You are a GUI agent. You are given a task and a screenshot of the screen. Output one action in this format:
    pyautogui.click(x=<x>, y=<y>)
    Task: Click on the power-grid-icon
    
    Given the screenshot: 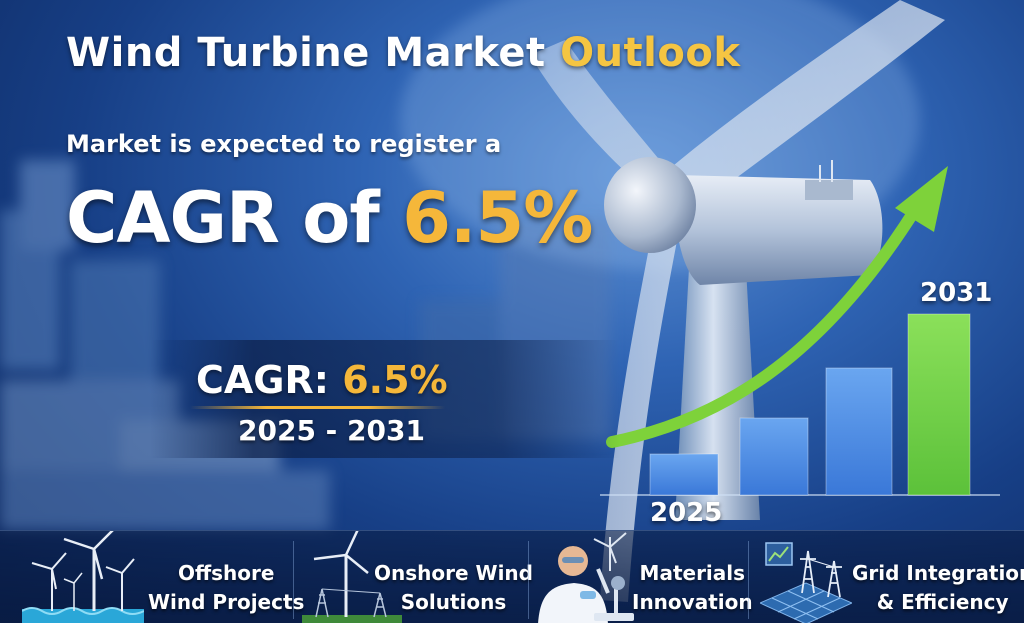 What is the action you would take?
    pyautogui.click(x=806, y=582)
    